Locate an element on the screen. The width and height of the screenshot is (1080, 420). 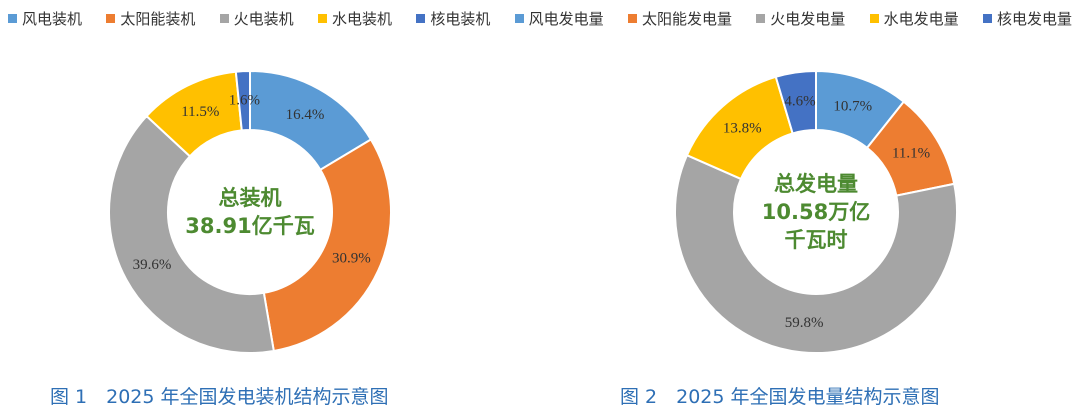
legend-item: 核电发电量 is located at coordinates (1027, 18).